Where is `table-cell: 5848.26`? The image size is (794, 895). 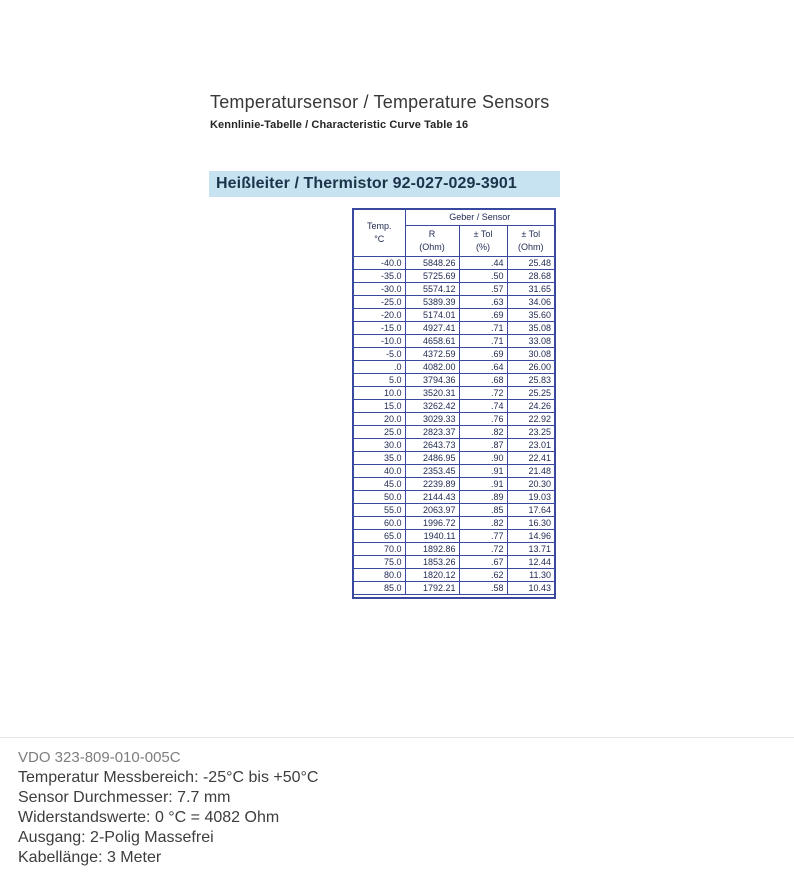
table-cell: 5848.26 is located at coordinates (432, 262).